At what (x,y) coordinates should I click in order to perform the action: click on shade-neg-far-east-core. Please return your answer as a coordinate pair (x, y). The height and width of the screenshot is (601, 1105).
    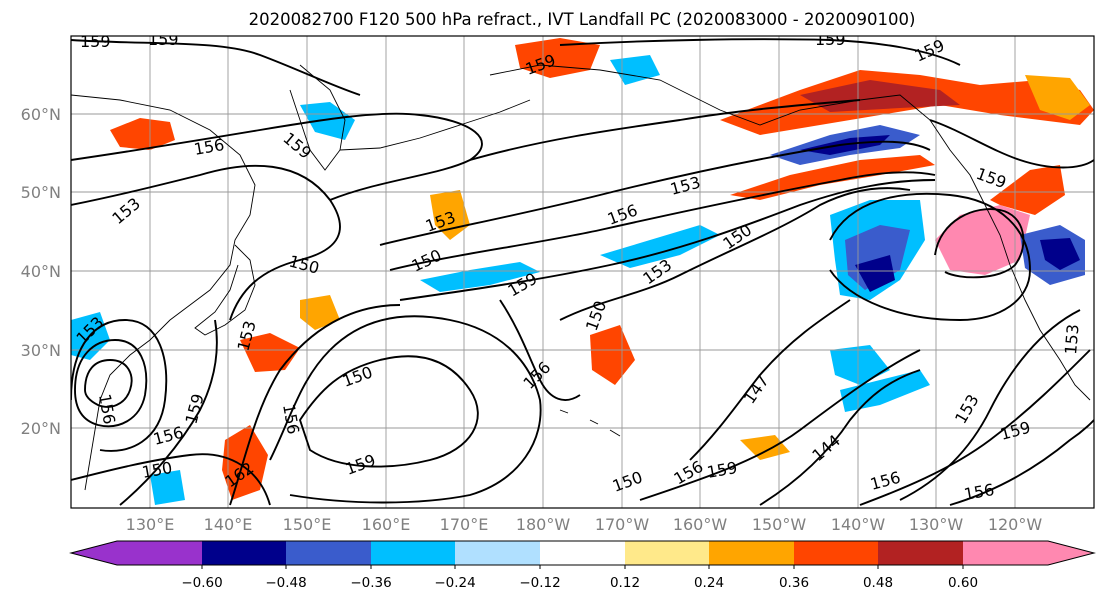
    Looking at the image, I should click on (1060, 254).